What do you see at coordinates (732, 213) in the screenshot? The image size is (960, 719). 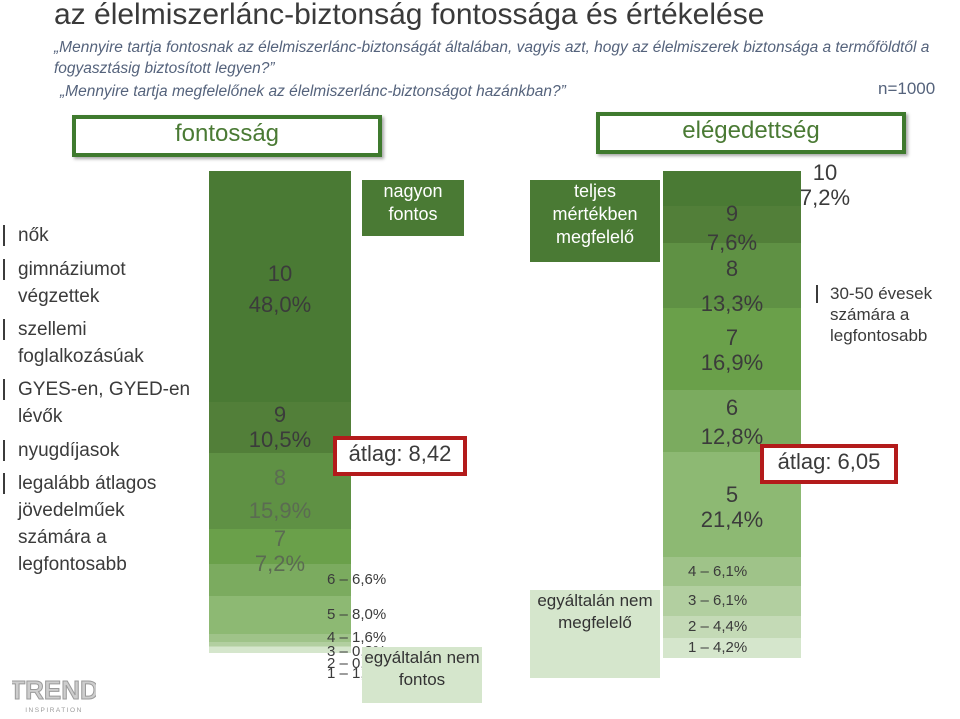 I see `satisfaction-category-label-9: 9` at bounding box center [732, 213].